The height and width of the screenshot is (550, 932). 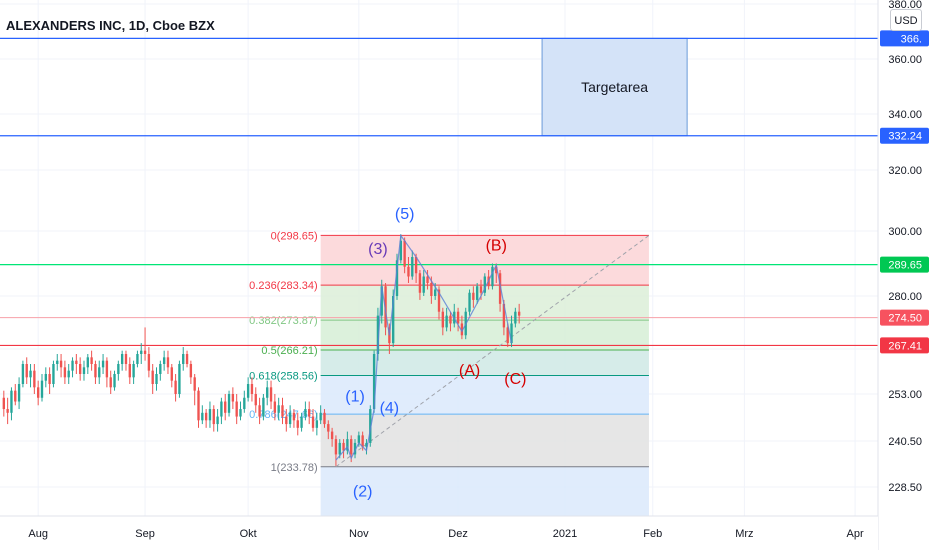 I want to click on y-tick-label: 280.00, so click(x=905, y=297).